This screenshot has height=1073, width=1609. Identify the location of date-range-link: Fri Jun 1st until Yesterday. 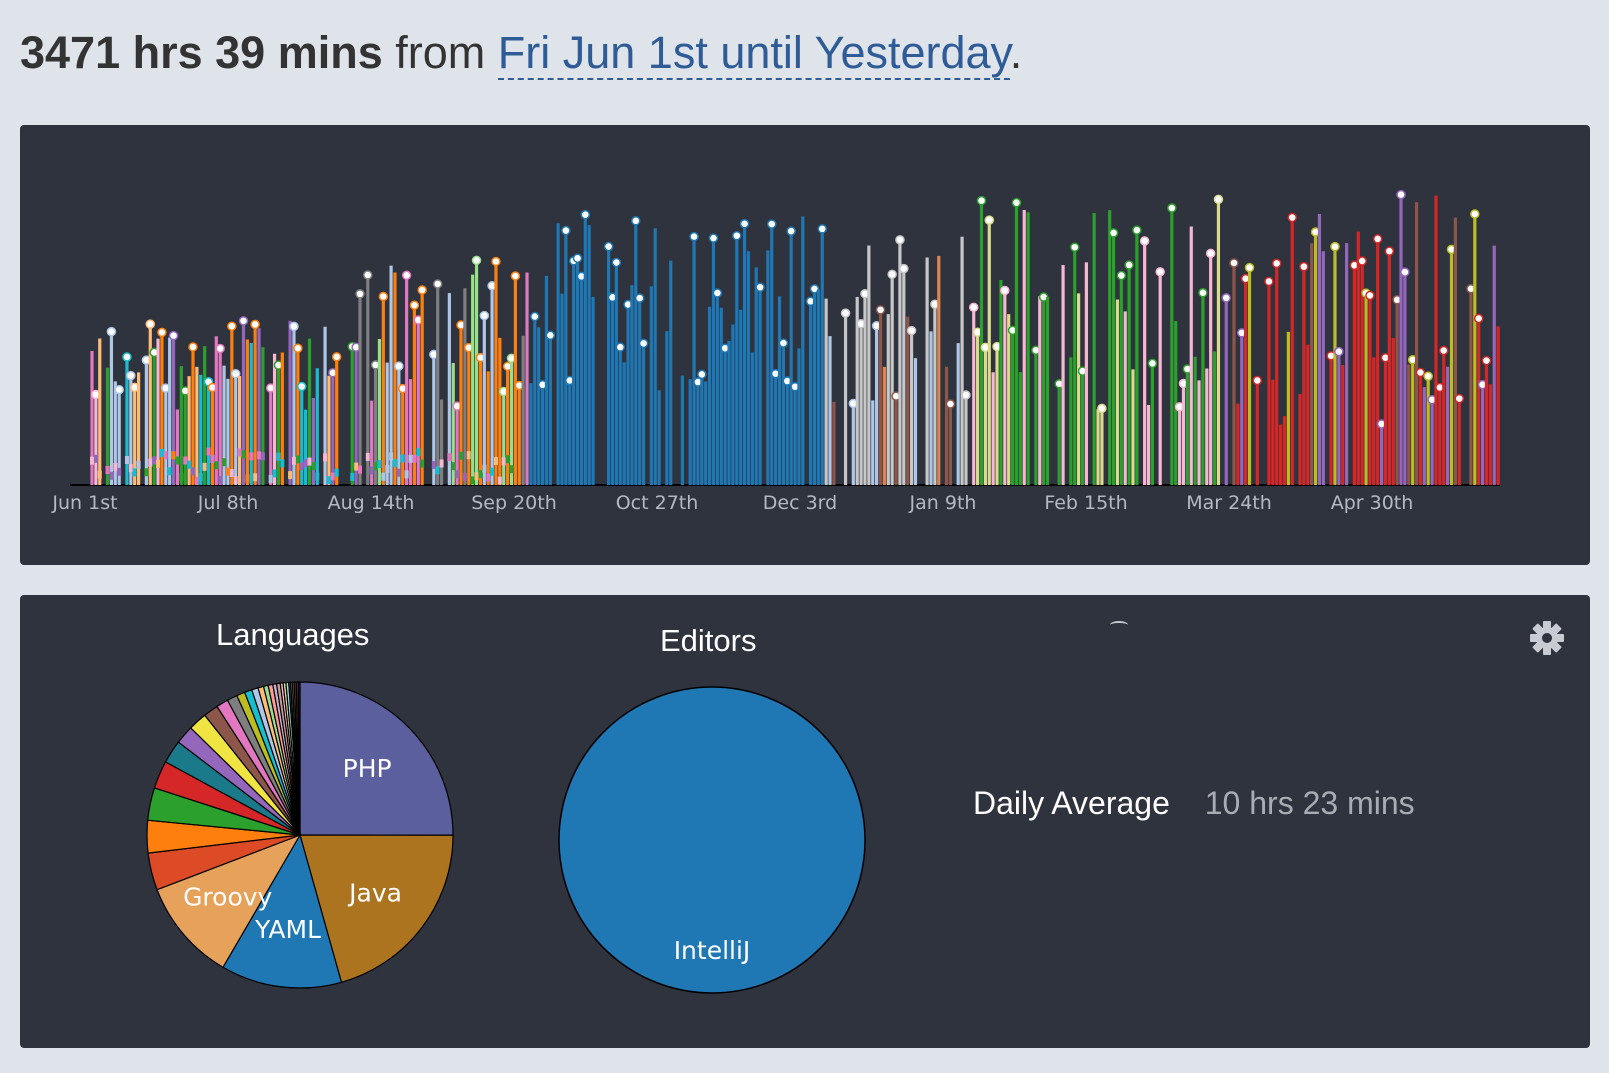
(753, 53).